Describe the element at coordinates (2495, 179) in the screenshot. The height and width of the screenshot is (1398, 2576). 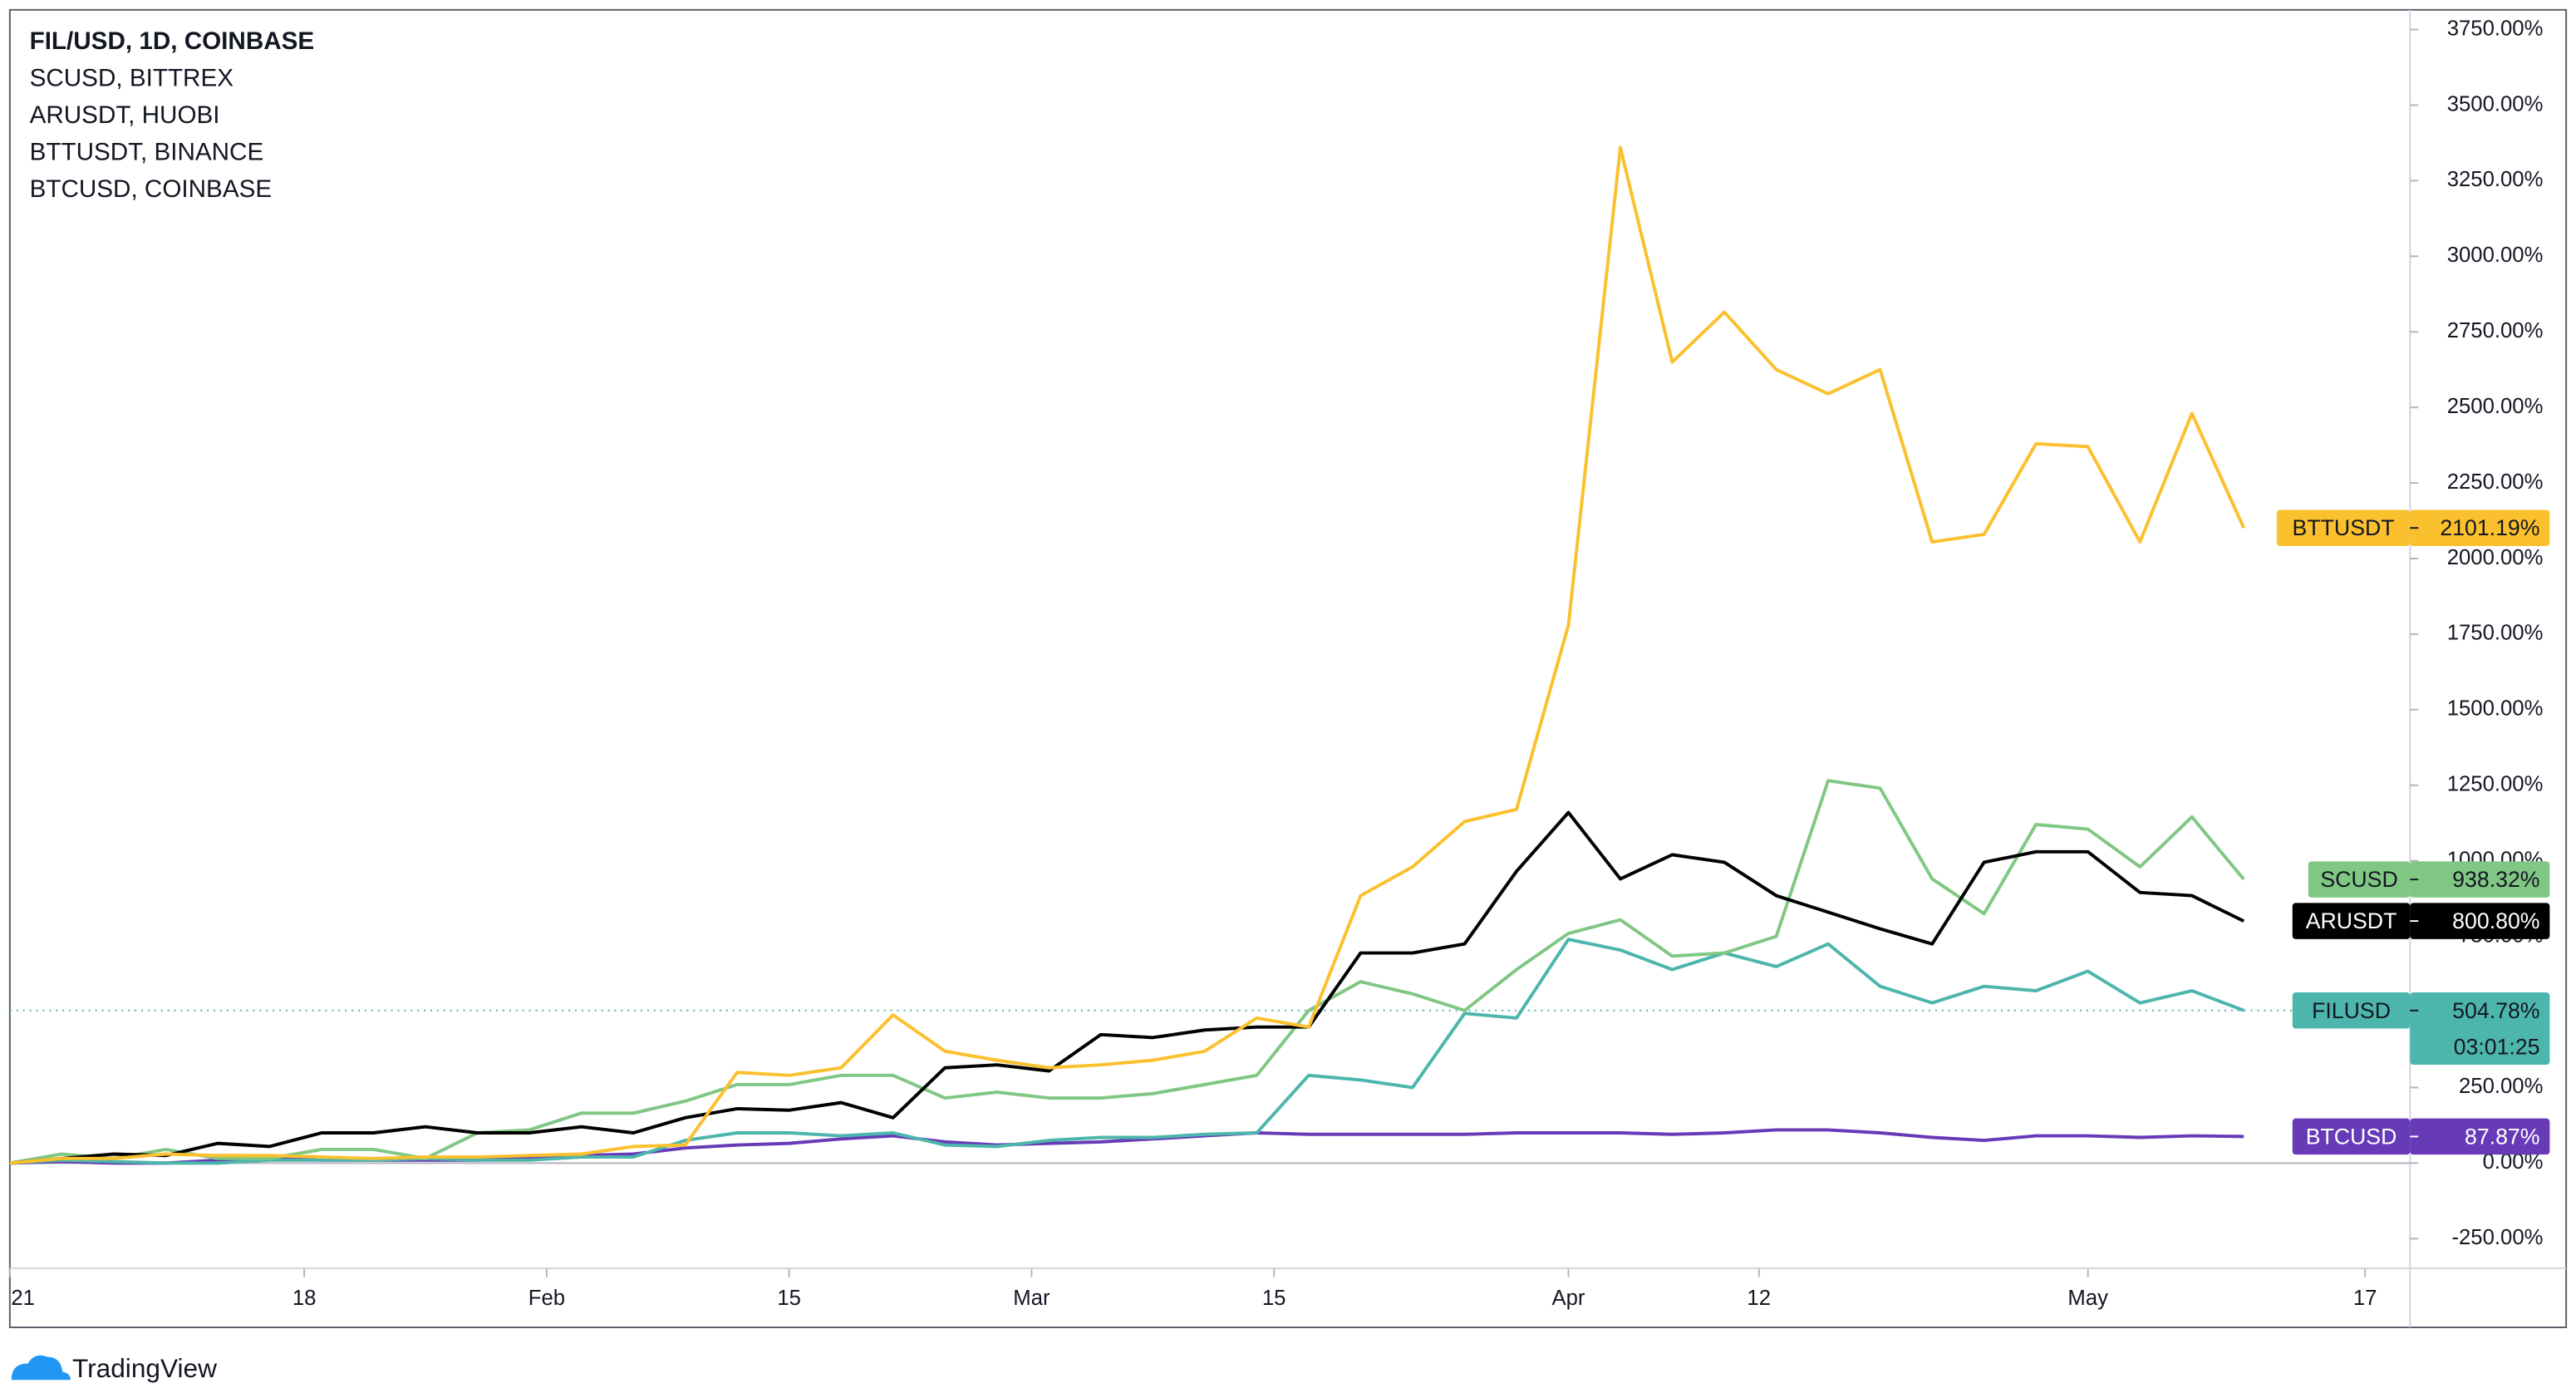
I see `y-tick-label: 3250.00%` at that location.